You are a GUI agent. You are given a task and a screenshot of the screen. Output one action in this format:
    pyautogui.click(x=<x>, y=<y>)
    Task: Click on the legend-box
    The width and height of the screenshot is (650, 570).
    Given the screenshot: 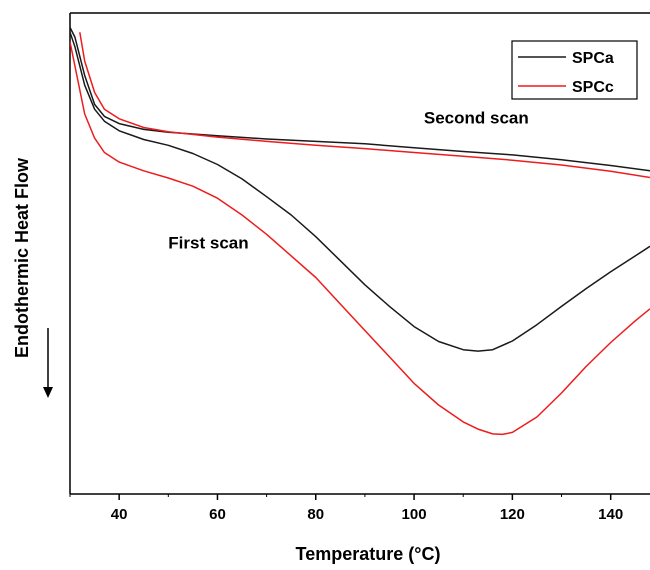 What is the action you would take?
    pyautogui.click(x=574, y=70)
    